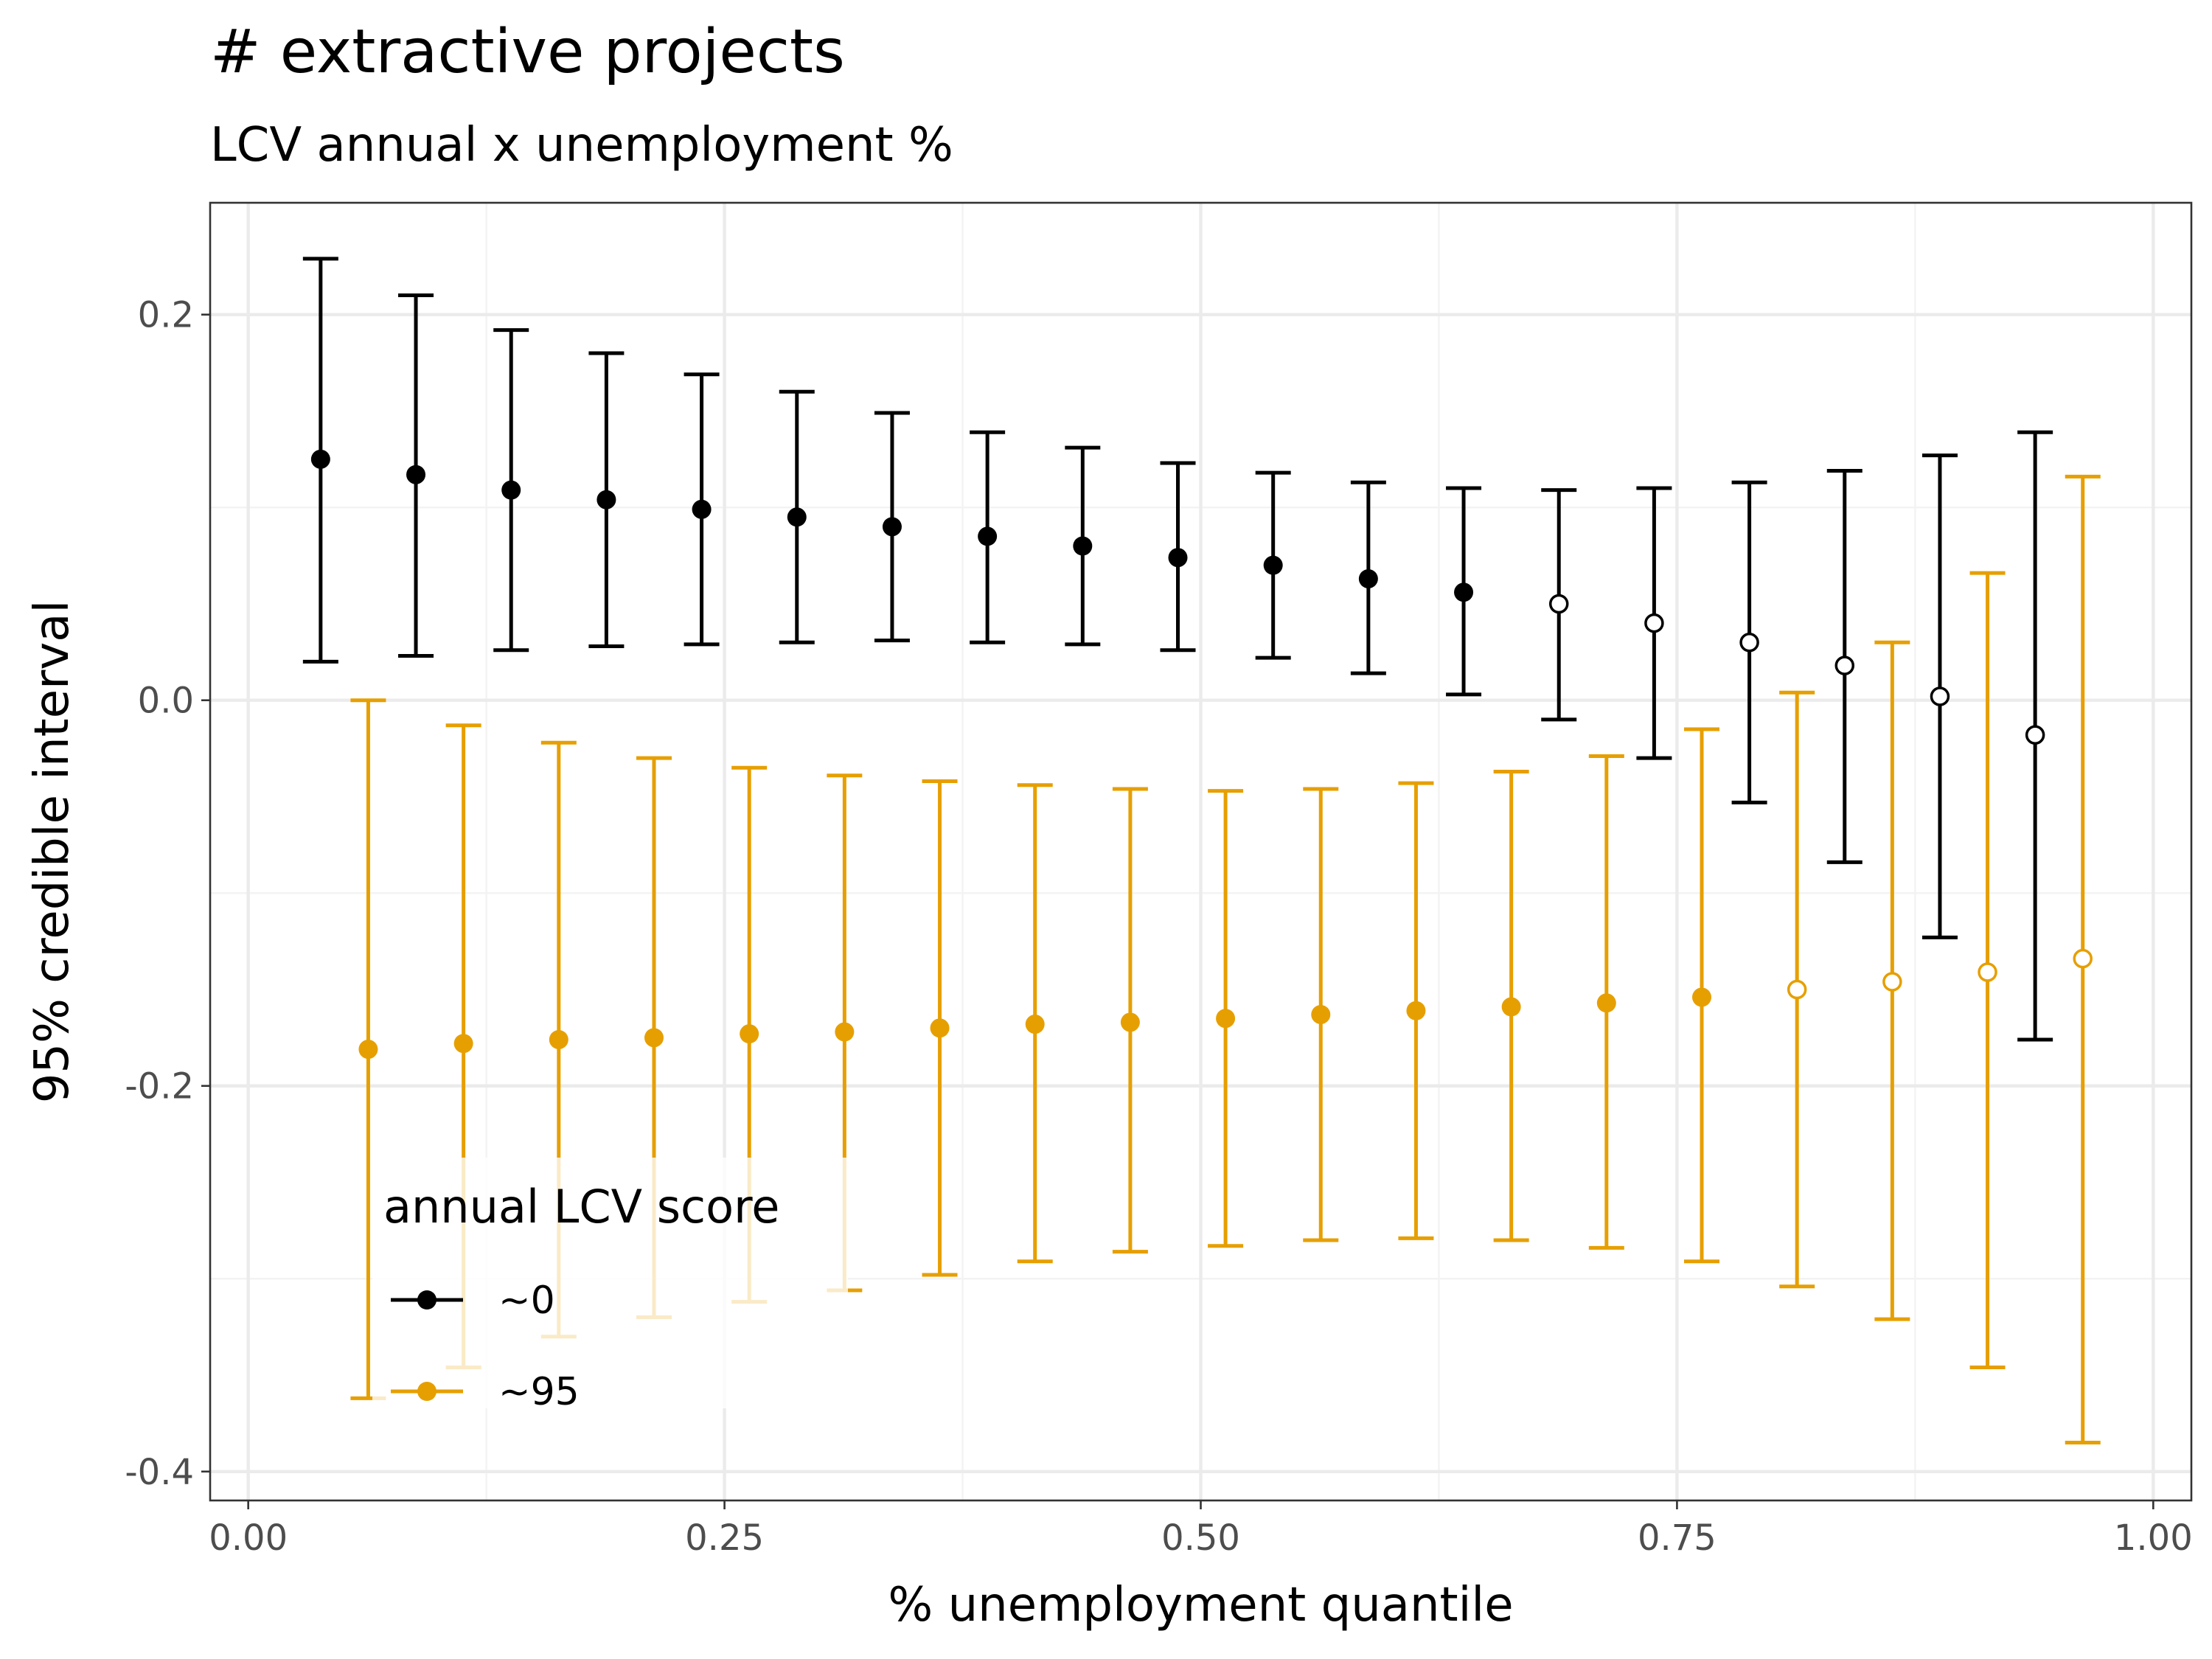  I want to click on y-axis-label: 95% credible interval, so click(52, 852).